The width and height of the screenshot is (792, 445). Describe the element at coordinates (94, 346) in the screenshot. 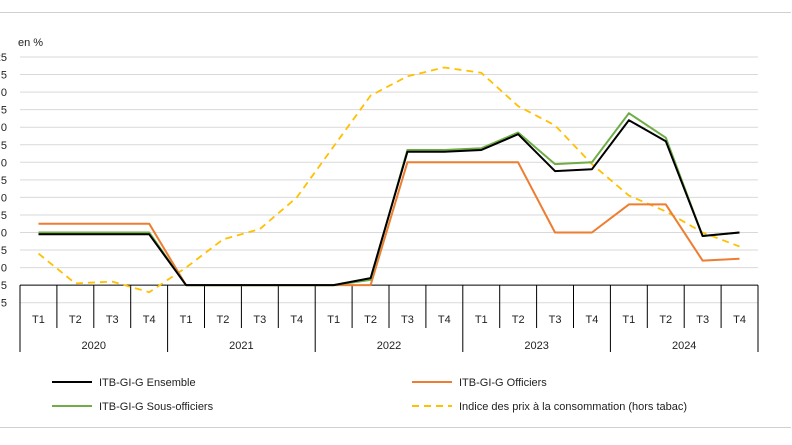

I see `x-year-label: 2020` at that location.